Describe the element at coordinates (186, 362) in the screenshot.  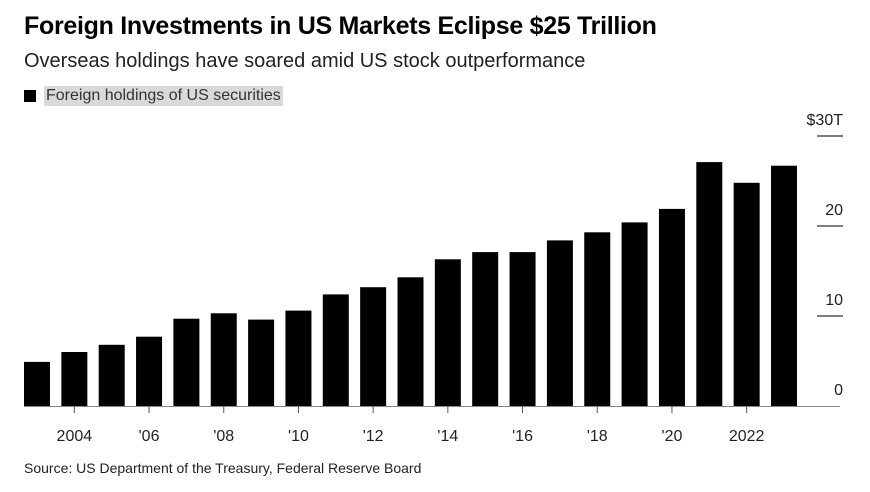
I see `bar-2007` at that location.